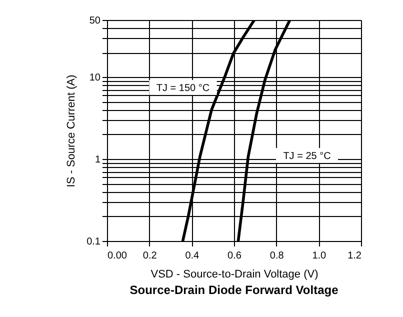 The image size is (403, 317). What do you see at coordinates (72, 131) in the screenshot?
I see `y-axis-title: IS - Source Current (A)` at bounding box center [72, 131].